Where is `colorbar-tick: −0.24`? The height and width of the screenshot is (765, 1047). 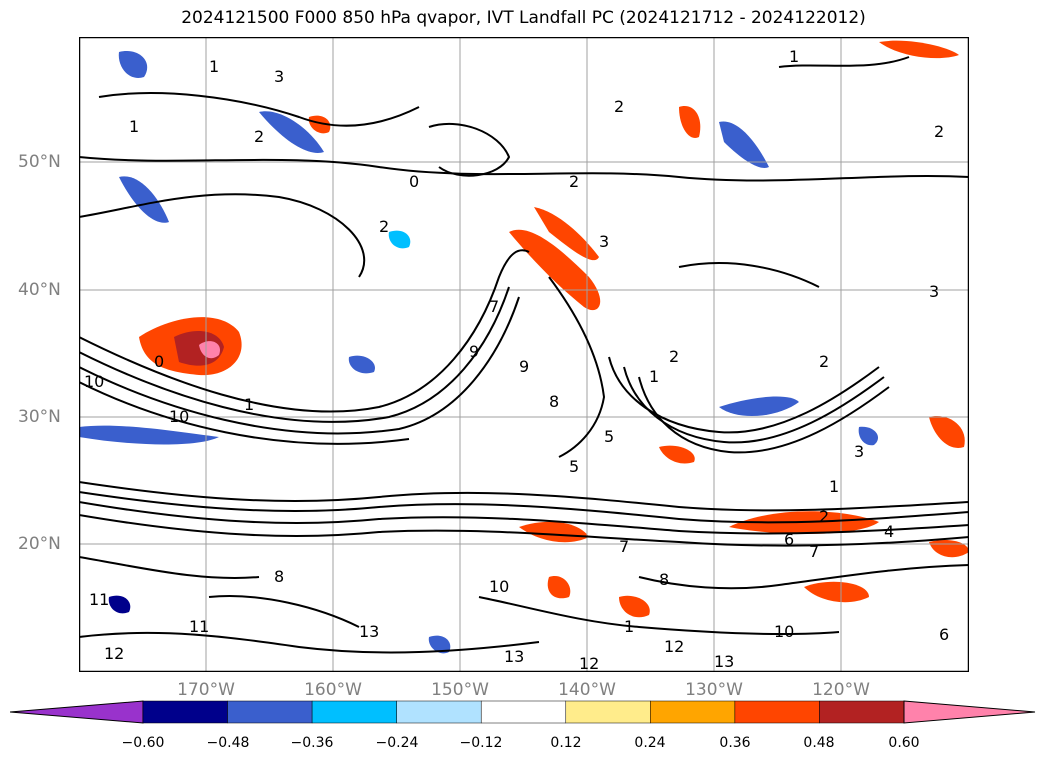 colorbar-tick: −0.24 is located at coordinates (397, 743).